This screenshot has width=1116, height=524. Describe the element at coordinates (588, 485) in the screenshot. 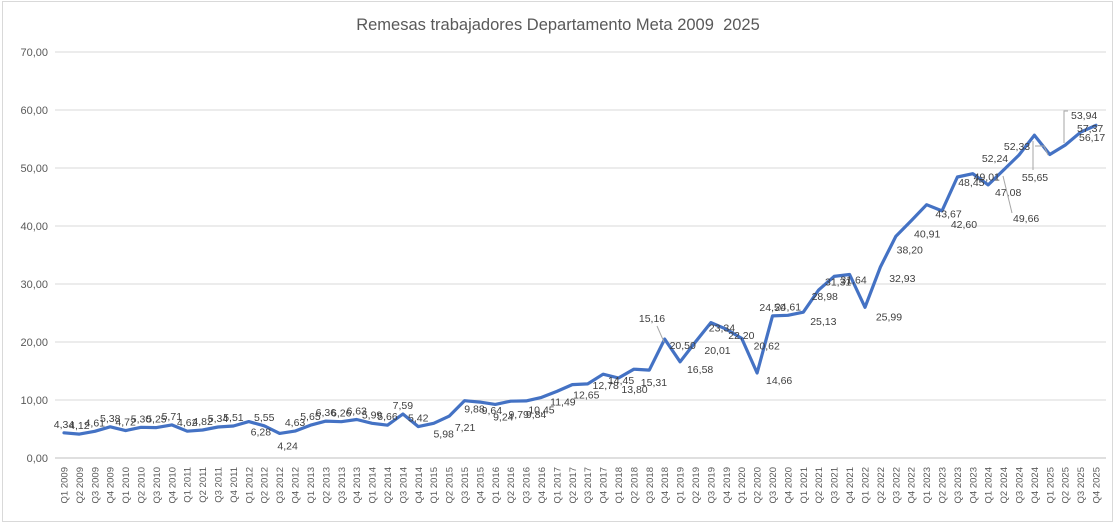

I see `x-tick-label: Q3 2017` at that location.